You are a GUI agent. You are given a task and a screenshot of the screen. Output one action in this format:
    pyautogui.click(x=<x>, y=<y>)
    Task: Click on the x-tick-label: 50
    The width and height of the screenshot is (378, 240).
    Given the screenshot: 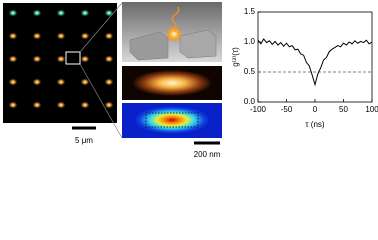 What is the action you would take?
    pyautogui.click(x=343, y=109)
    